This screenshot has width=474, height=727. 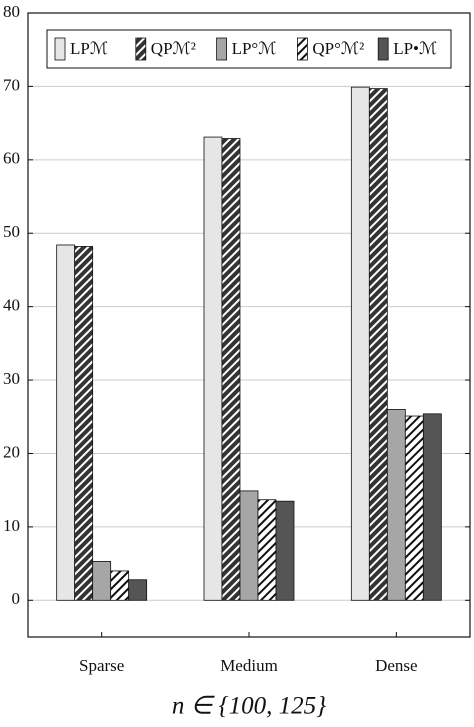 What do you see at coordinates (173, 48) in the screenshot?
I see `legend-label: QPℳ²` at bounding box center [173, 48].